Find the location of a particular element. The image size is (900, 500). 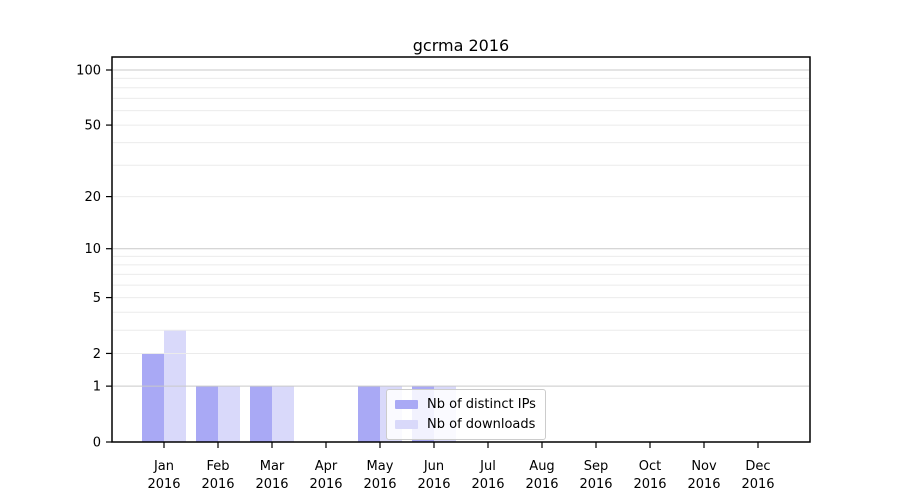

x-tick-label-month: Dec is located at coordinates (757, 466).